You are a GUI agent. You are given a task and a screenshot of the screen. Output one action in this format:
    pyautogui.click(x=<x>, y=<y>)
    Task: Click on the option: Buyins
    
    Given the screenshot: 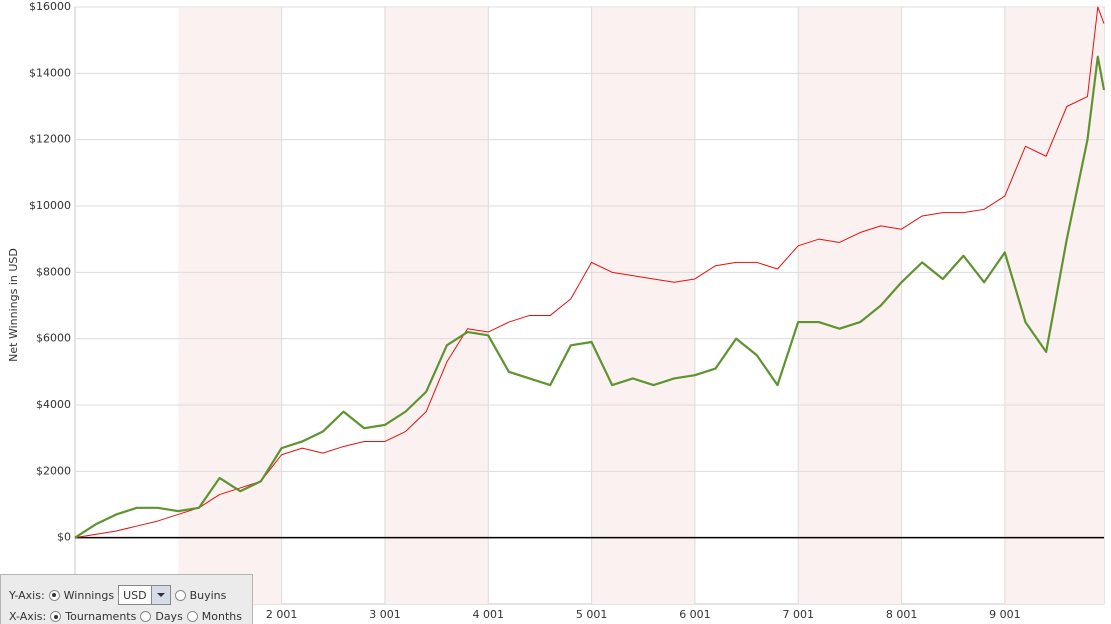 What is the action you would take?
    pyautogui.click(x=208, y=595)
    